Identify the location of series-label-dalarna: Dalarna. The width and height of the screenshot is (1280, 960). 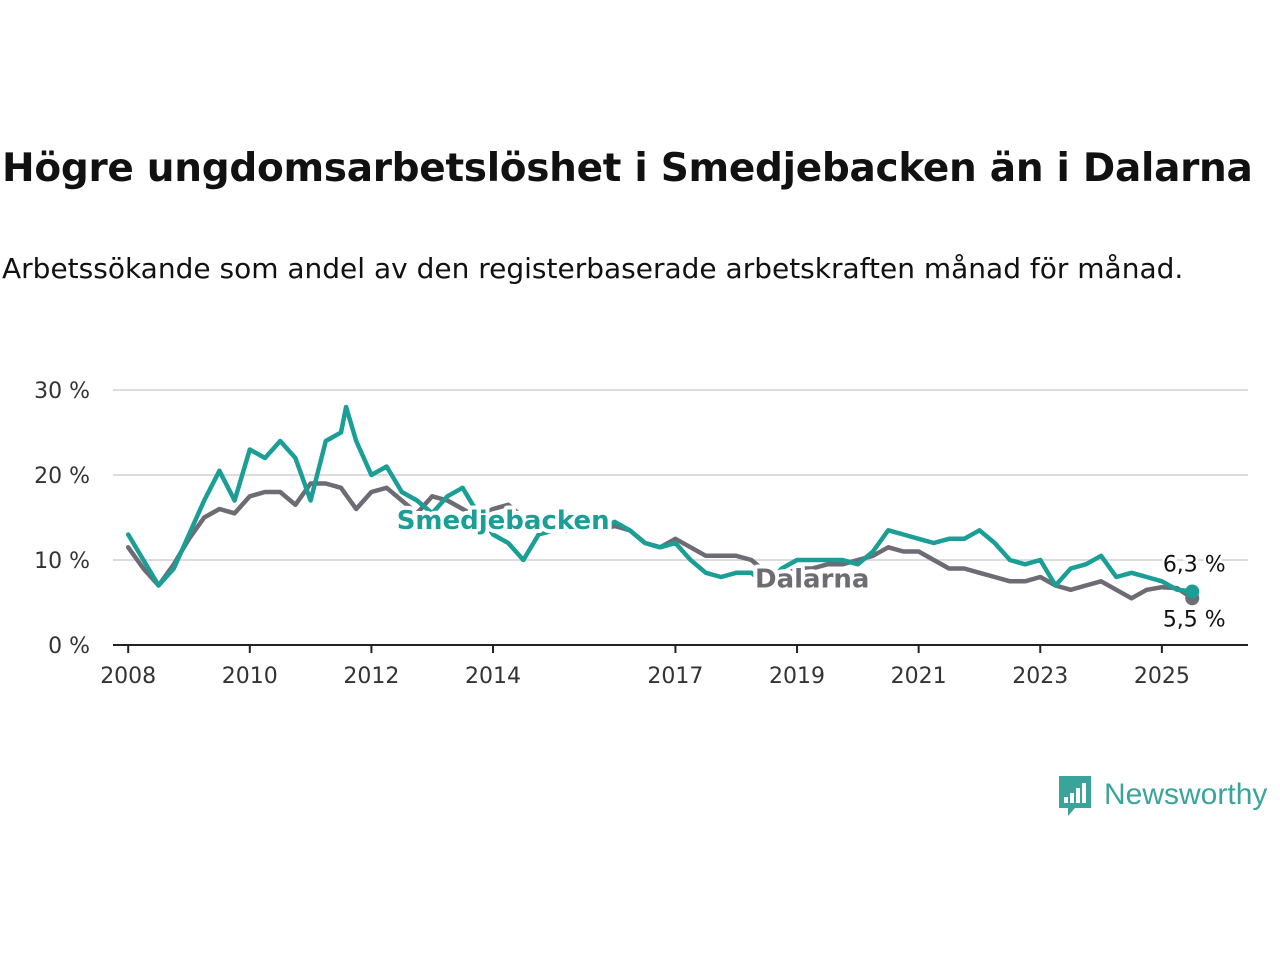
(812, 580).